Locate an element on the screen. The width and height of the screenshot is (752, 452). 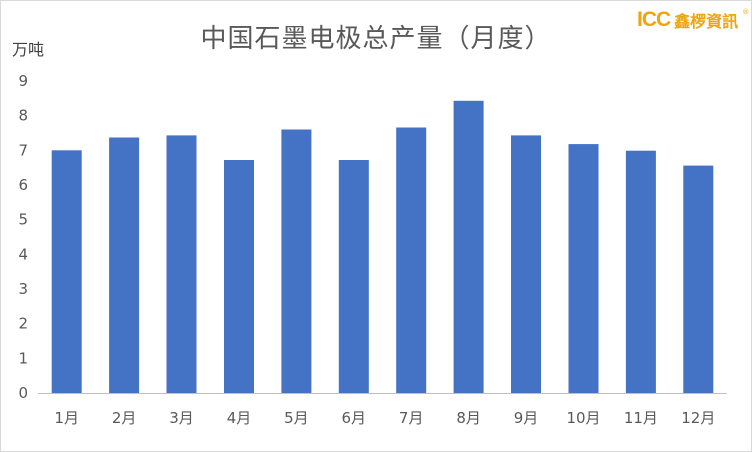
logo-registered-mark: ® is located at coordinates (746, 12).